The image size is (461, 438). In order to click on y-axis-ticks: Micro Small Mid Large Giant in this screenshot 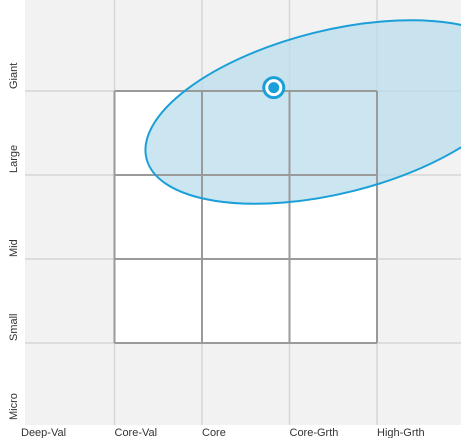, I will do `click(14, 241)`.